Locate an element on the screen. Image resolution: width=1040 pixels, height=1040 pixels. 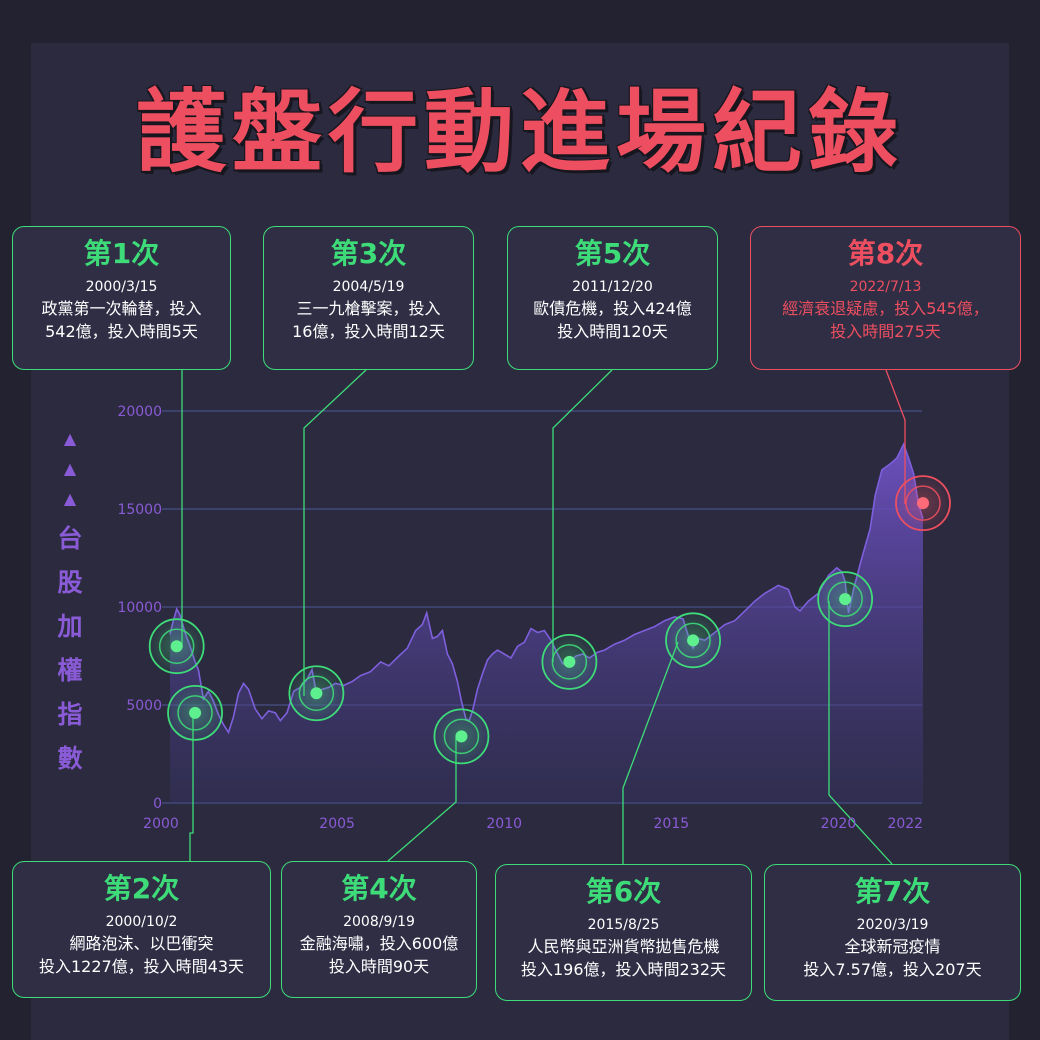
annotation-title: 第1次 is located at coordinates (121, 253).